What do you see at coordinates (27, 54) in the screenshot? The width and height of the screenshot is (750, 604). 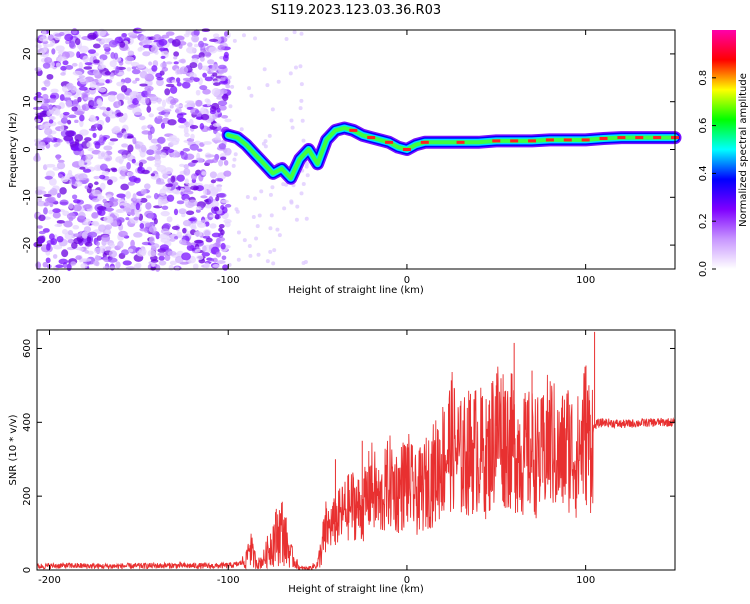 I see `spectrogram-y-tick-label: 20` at bounding box center [27, 54].